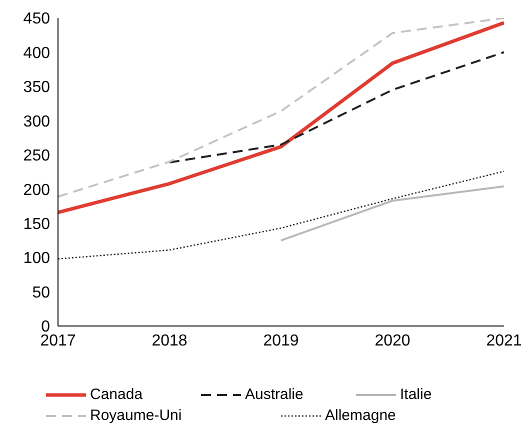 The image size is (530, 440). I want to click on x-tick-label: 2019, so click(281, 341).